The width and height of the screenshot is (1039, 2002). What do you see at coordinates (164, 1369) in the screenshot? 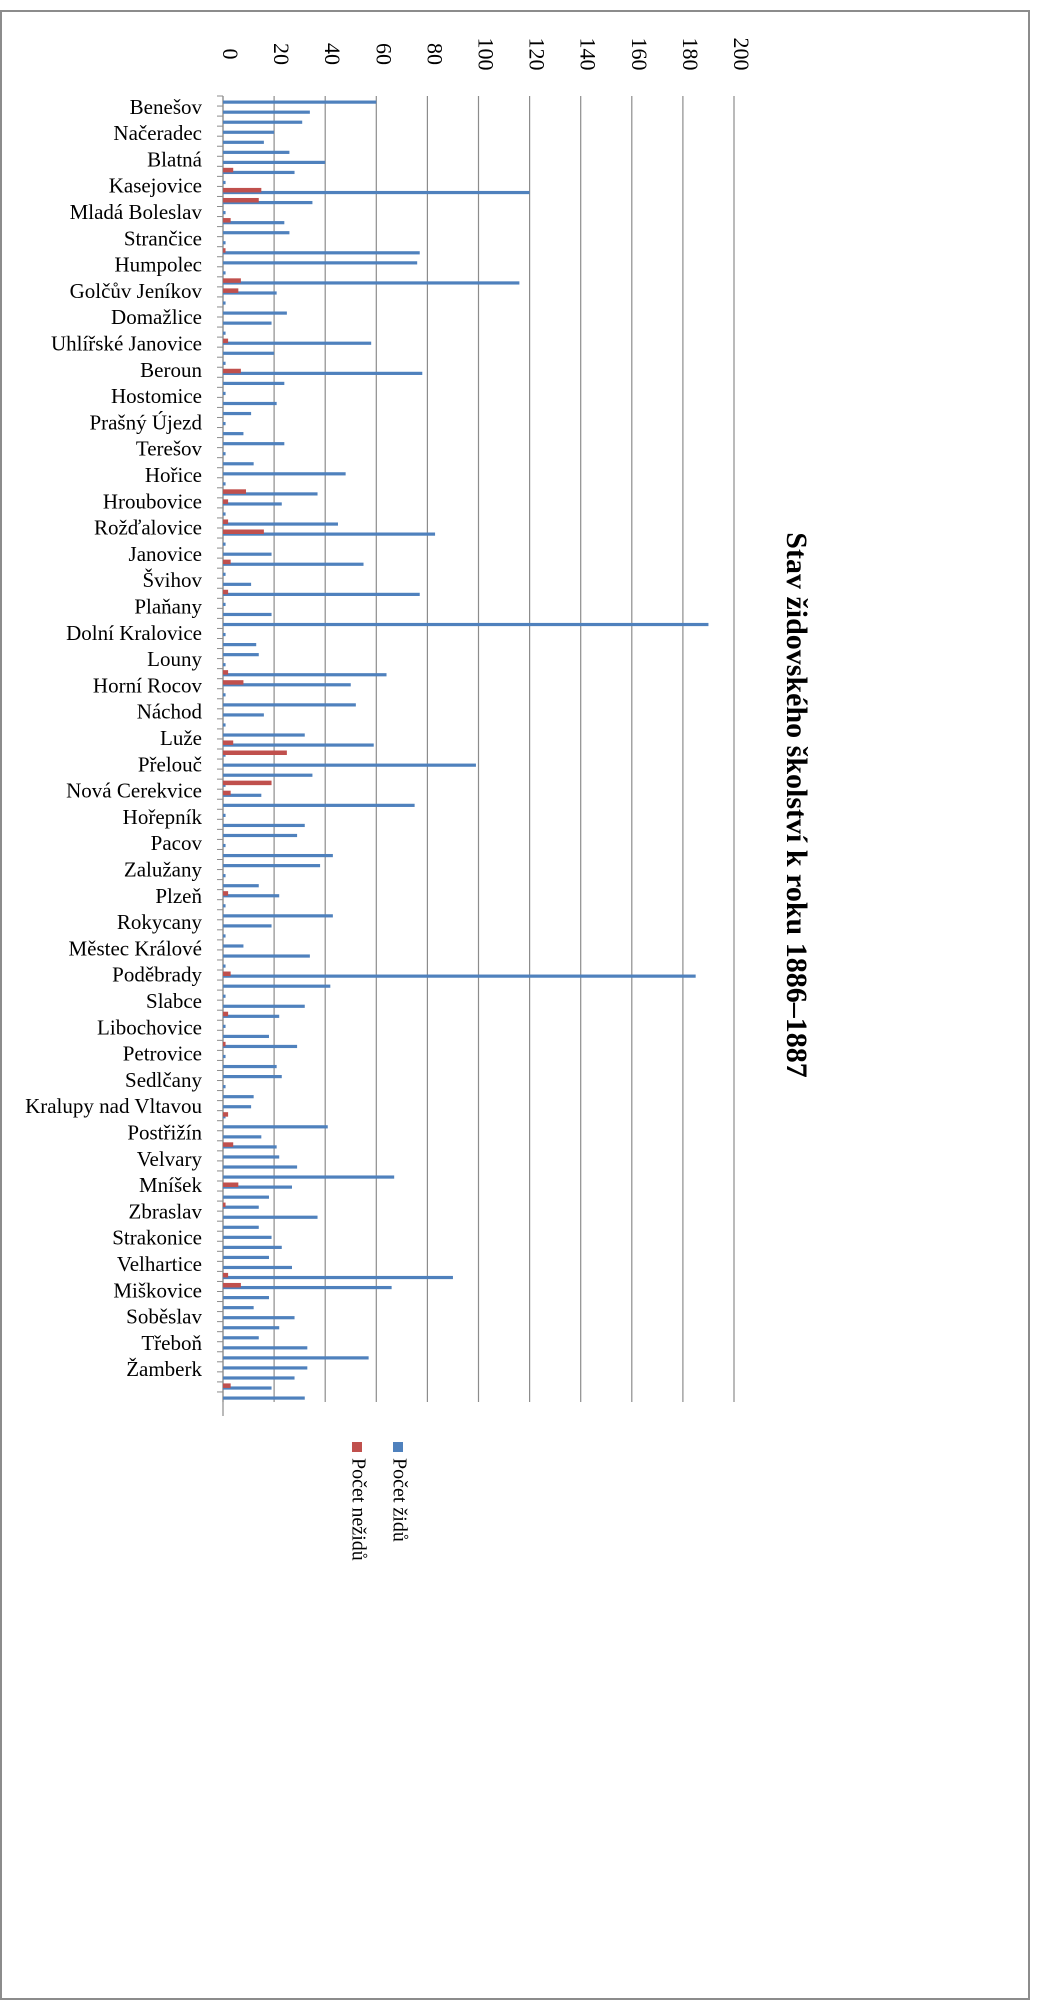
I see `category-label: Žamberk` at bounding box center [164, 1369].